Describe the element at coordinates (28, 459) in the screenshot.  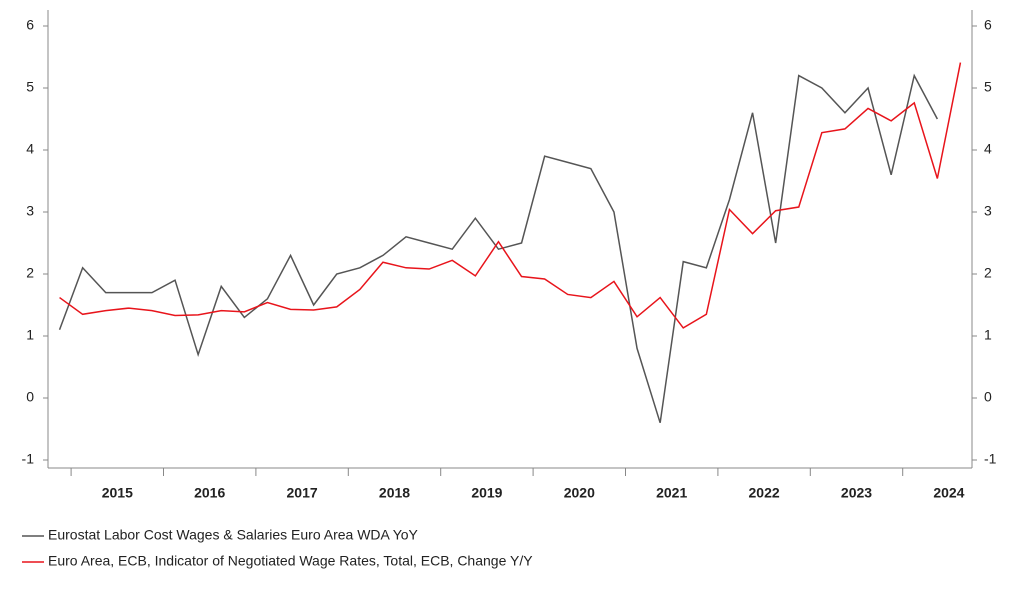
I see `y-tick-label: -1` at that location.